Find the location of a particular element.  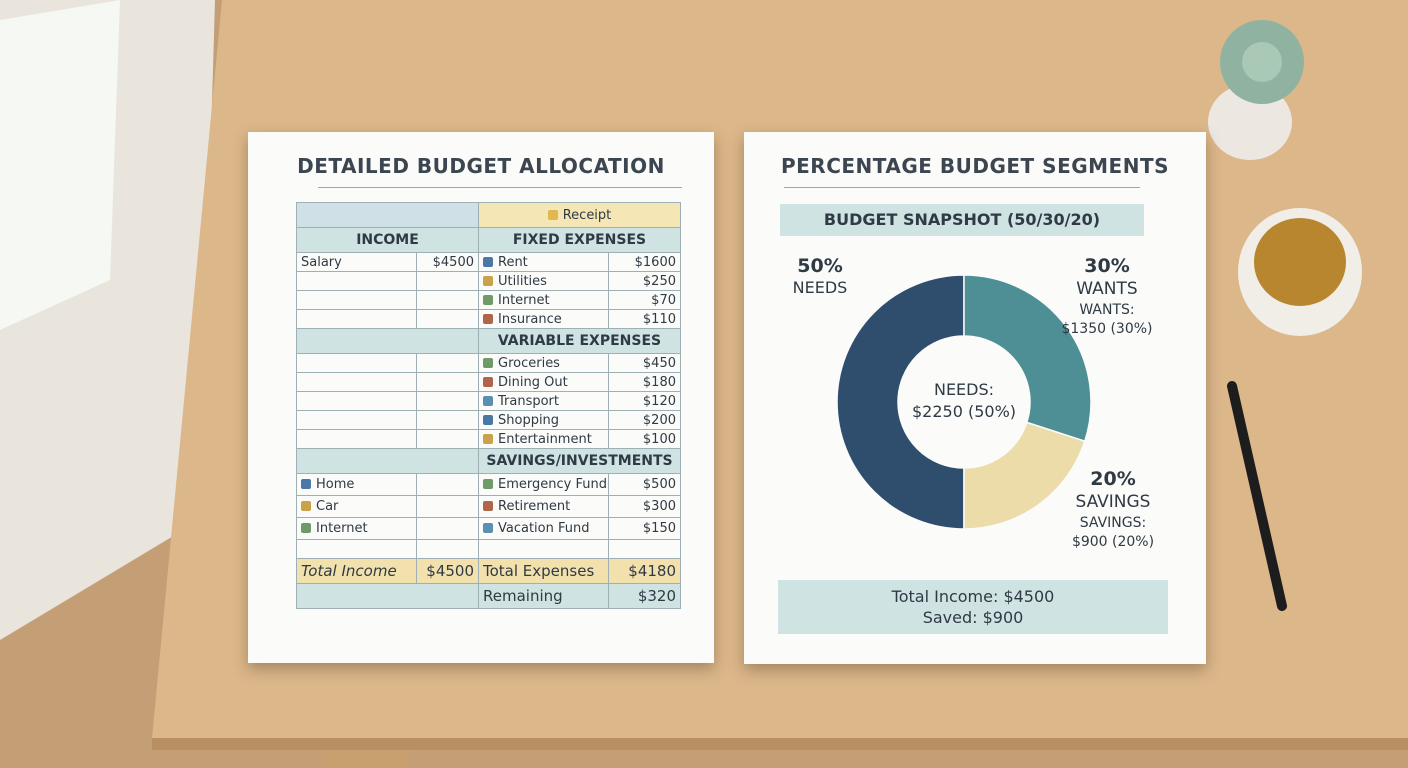

table-row is located at coordinates (488, 549).